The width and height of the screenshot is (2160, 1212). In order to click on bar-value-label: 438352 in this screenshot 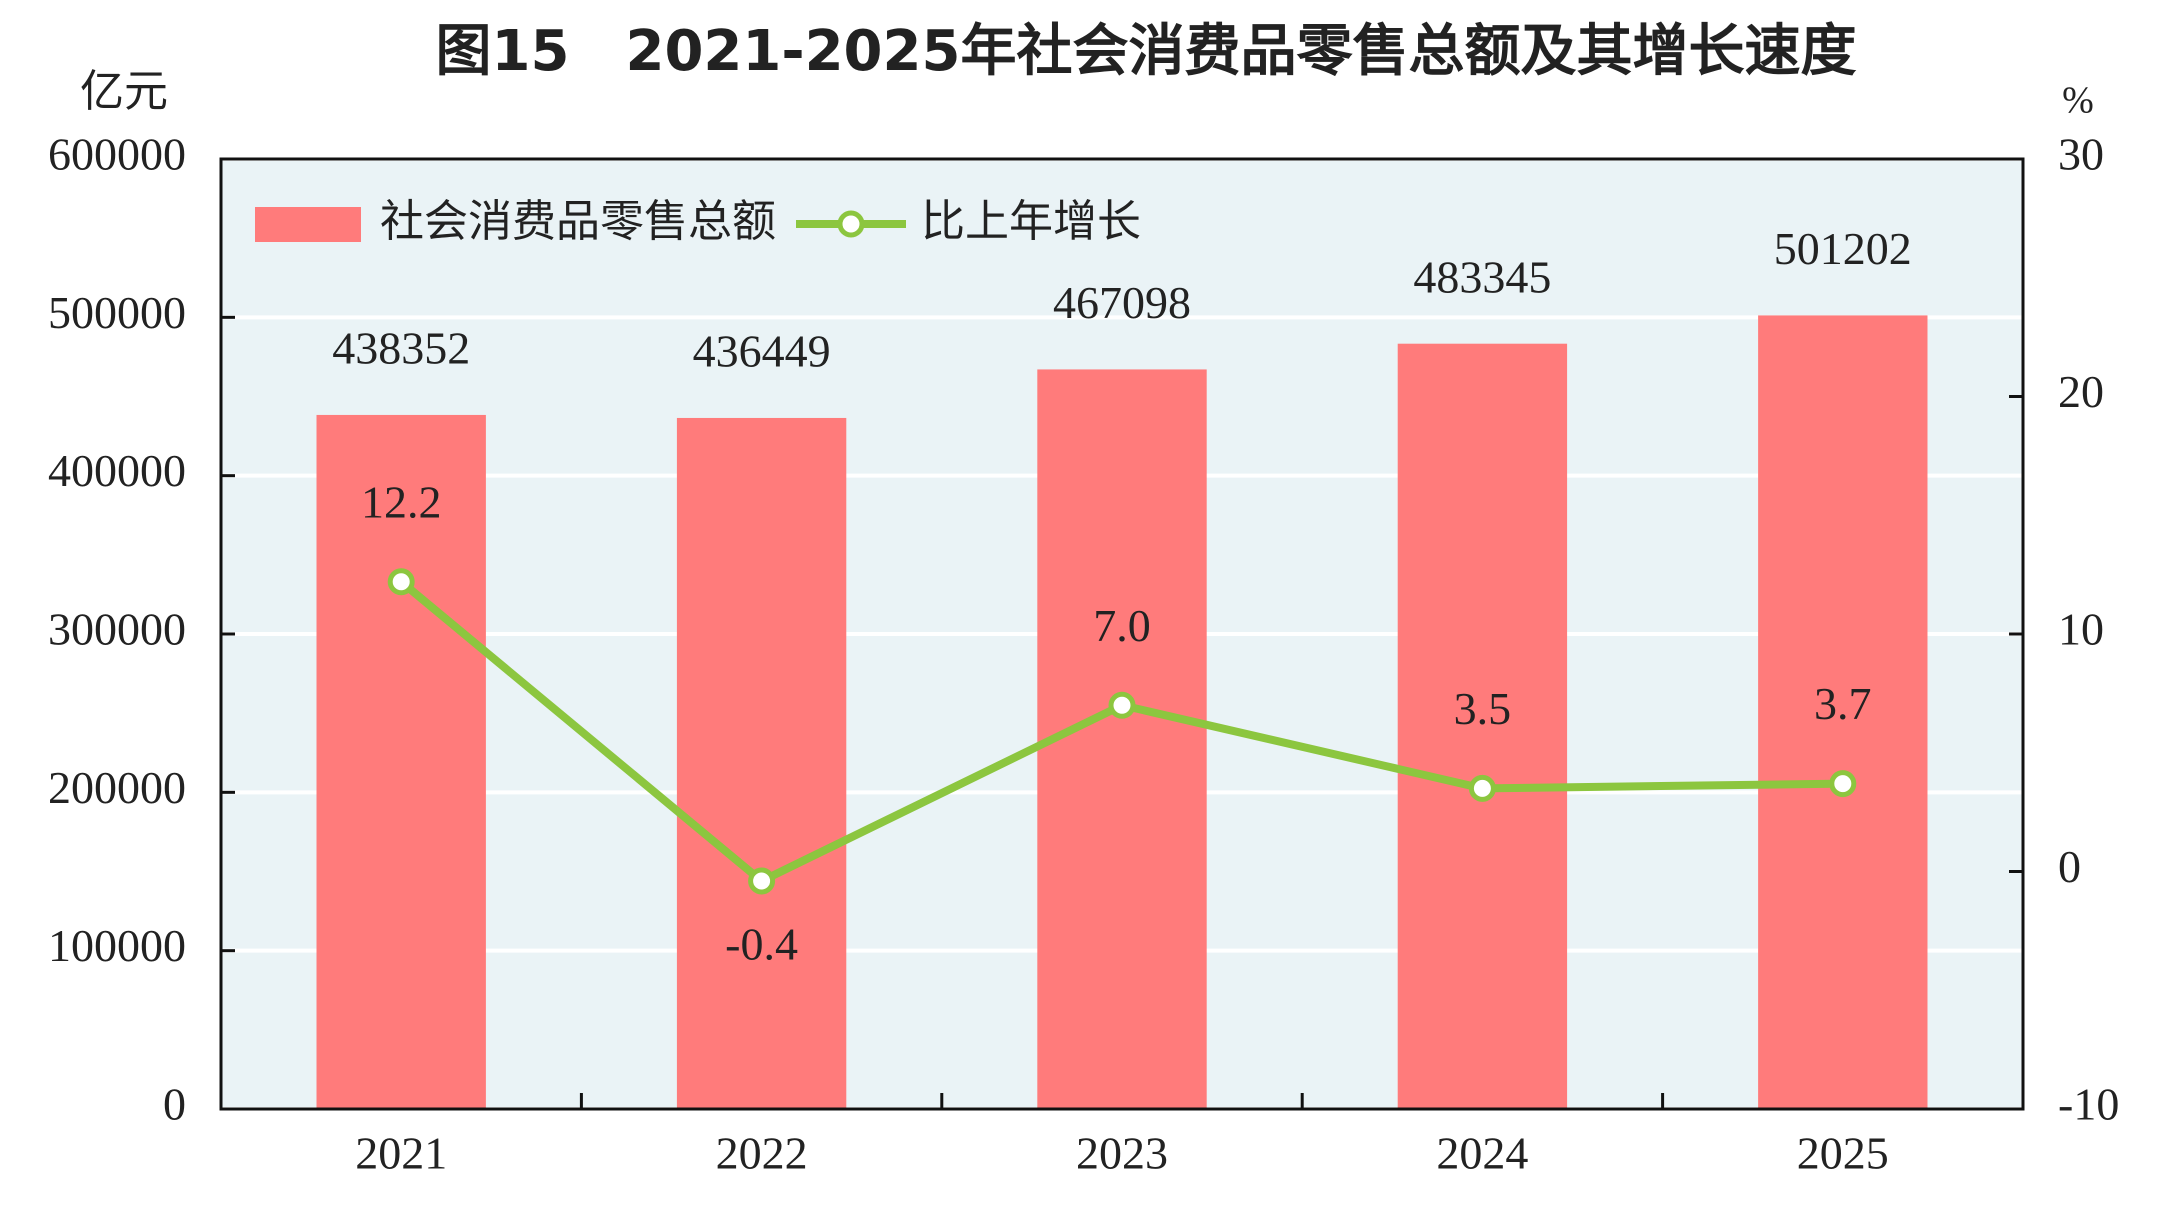, I will do `click(401, 348)`.